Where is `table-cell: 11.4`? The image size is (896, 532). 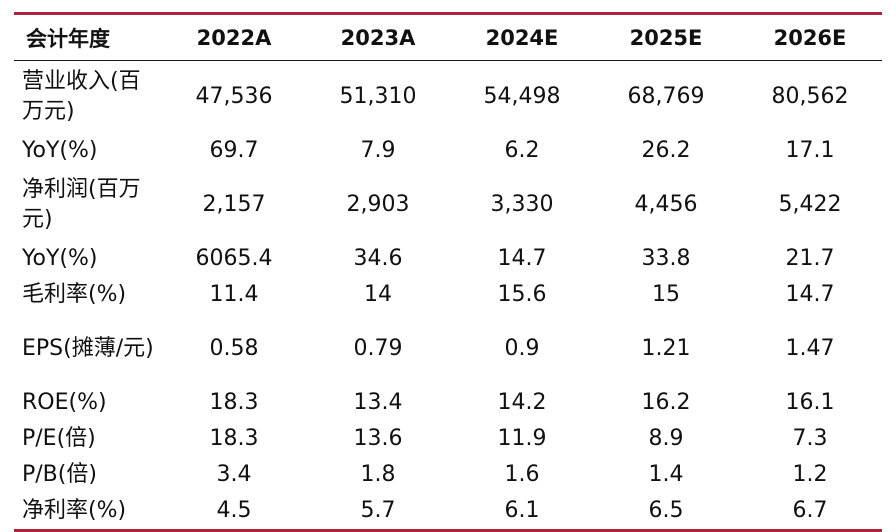
table-cell: 11.4 is located at coordinates (234, 294).